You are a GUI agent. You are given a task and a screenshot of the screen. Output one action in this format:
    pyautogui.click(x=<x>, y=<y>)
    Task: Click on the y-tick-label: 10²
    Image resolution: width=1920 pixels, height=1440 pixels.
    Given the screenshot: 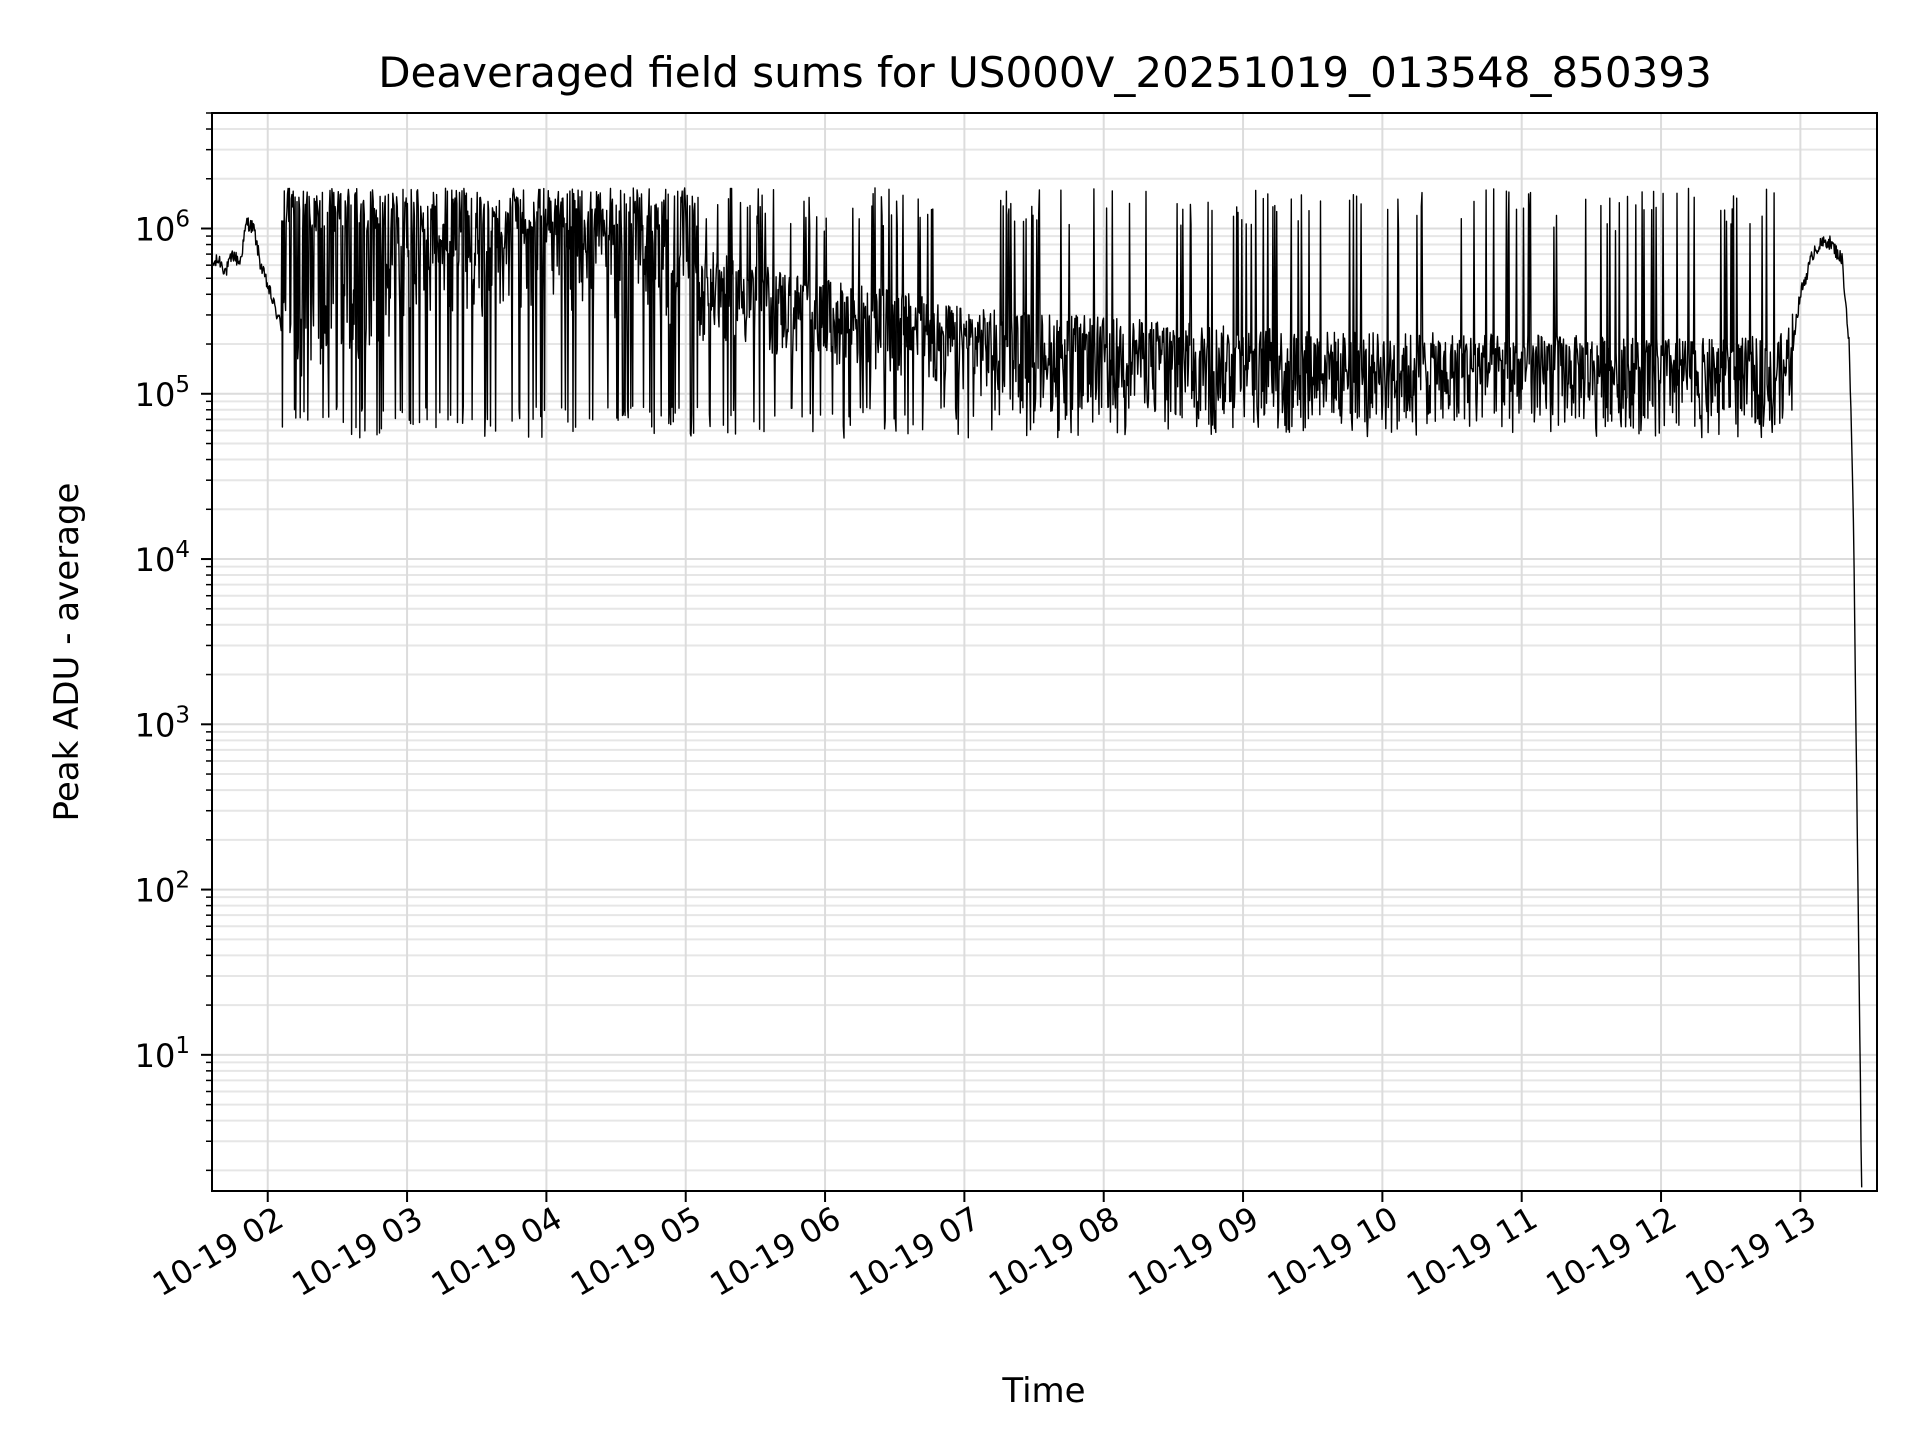 What is the action you would take?
    pyautogui.click(x=162, y=889)
    